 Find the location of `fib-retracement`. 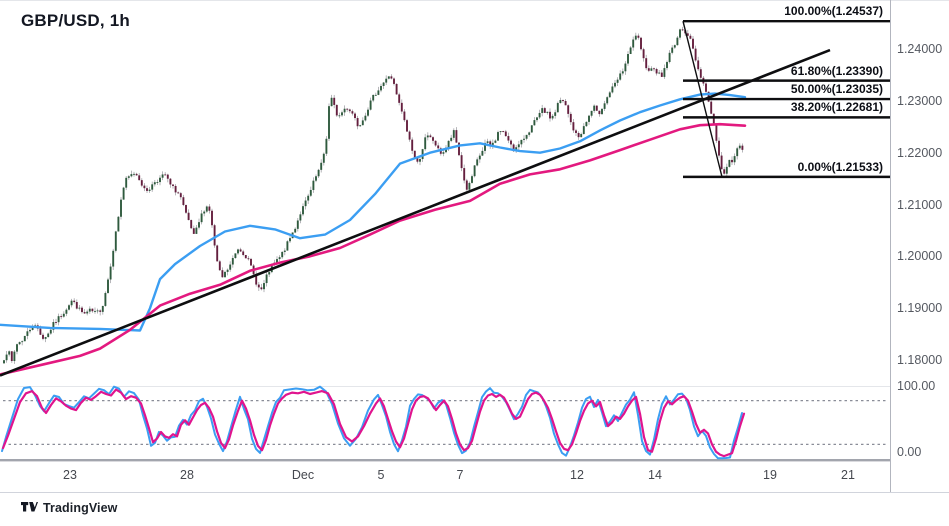

fib-retracement is located at coordinates (786, 99).